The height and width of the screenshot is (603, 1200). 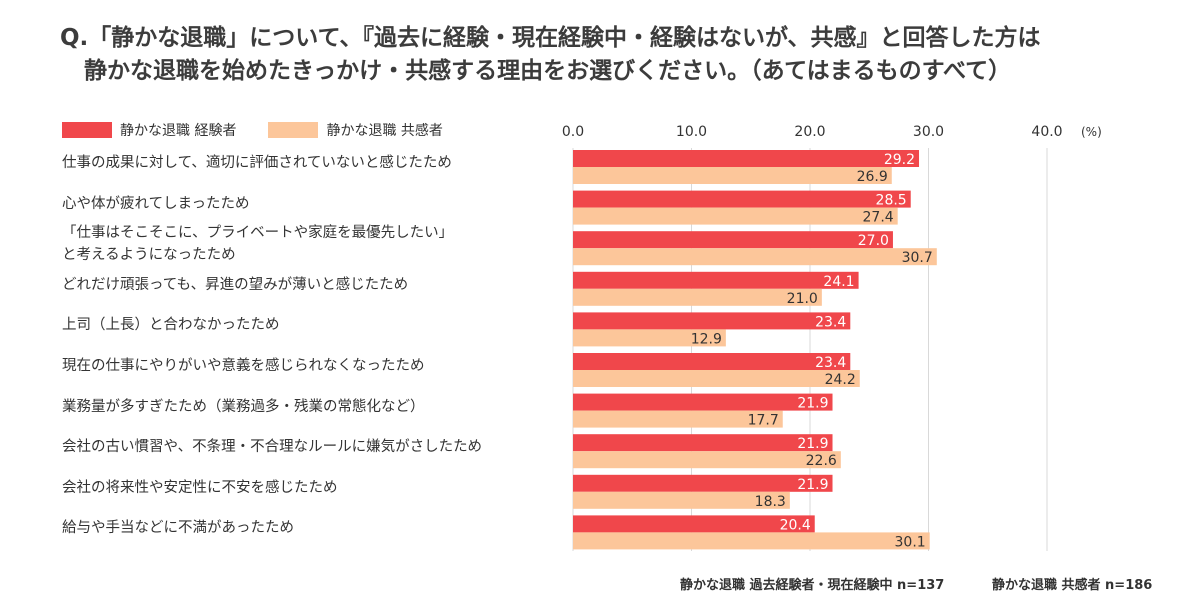 I want to click on category-label: 「仕事はそこそこに、プライベートや家庭を最優先したい」 と考えるようになったため, so click(x=258, y=244).